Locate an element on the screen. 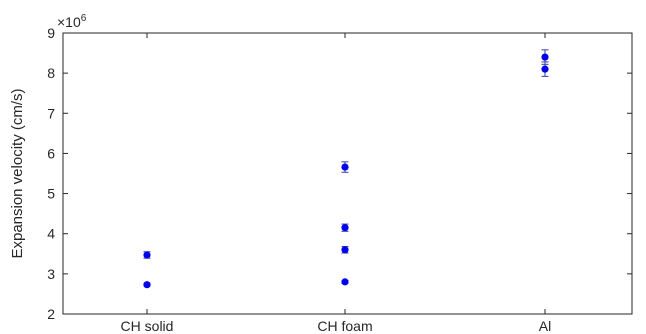  x-tick-label: Al is located at coordinates (545, 326).